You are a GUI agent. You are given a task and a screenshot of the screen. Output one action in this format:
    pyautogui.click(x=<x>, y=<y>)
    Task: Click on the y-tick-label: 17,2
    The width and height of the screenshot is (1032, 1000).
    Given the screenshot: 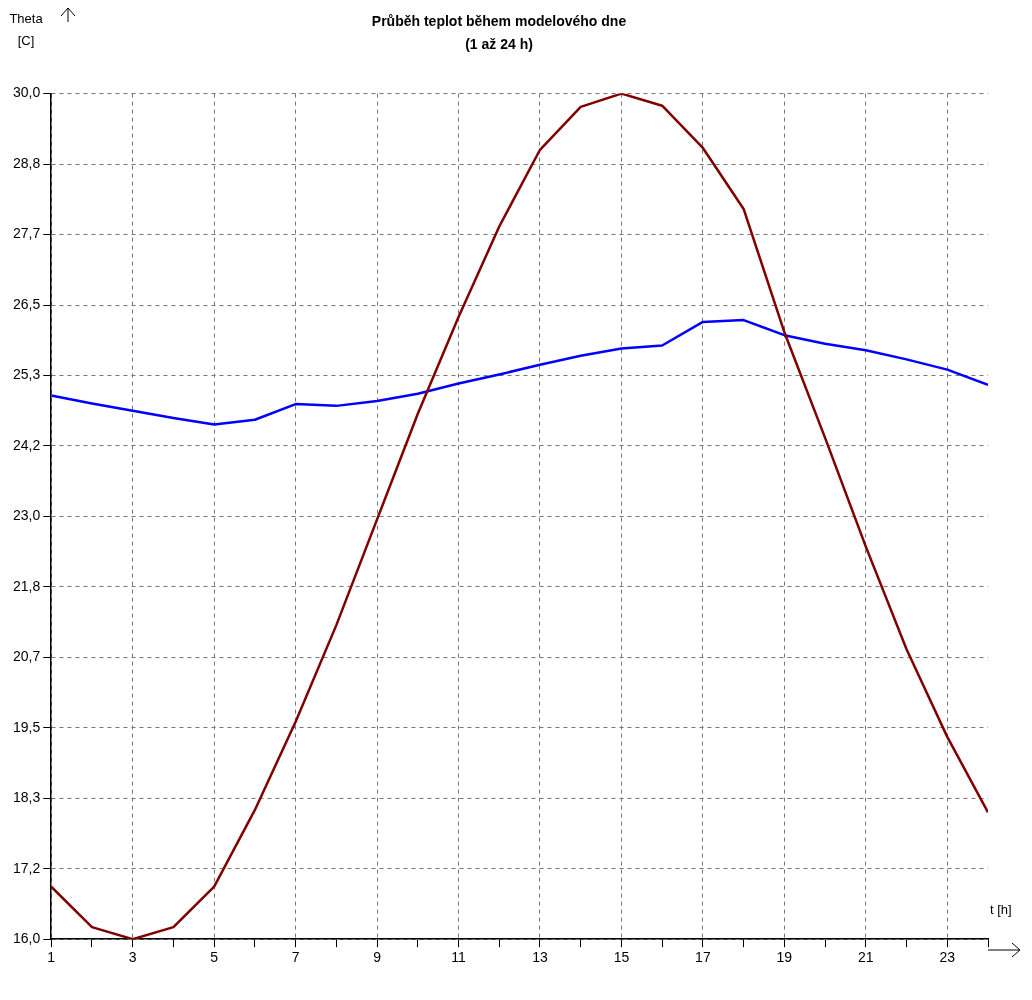 What is the action you would take?
    pyautogui.click(x=27, y=867)
    